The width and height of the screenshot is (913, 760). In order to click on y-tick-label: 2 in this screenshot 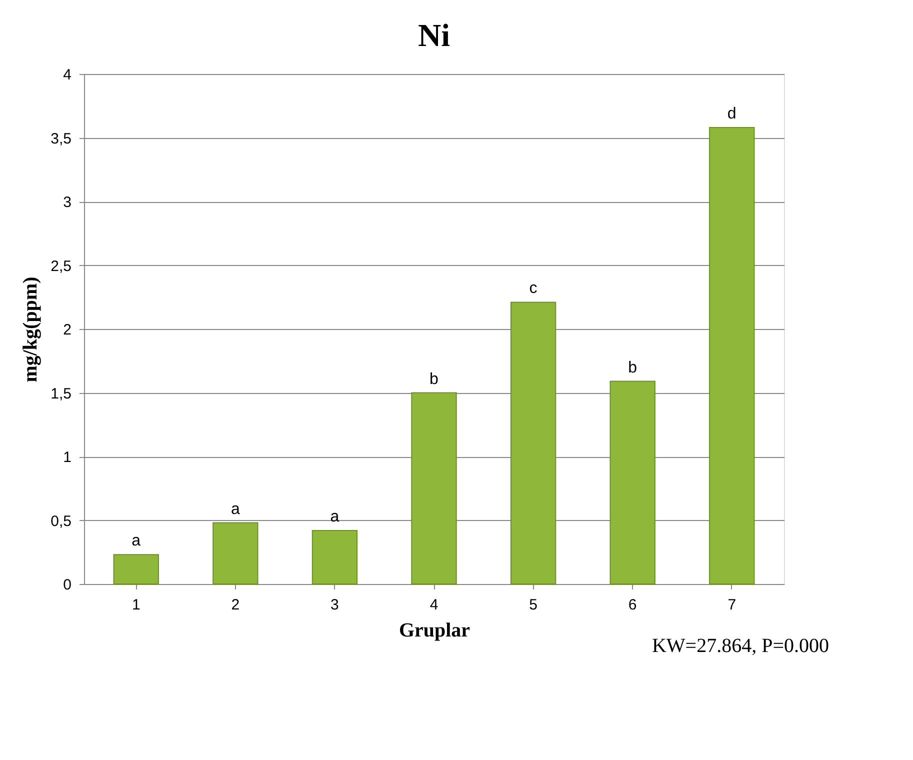, I will do `click(67, 330)`.